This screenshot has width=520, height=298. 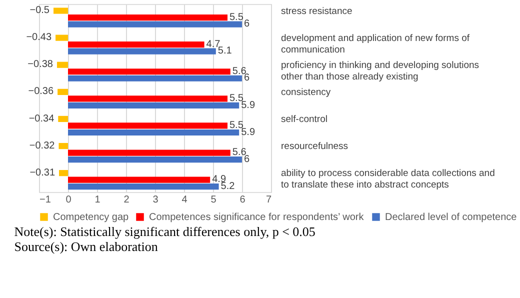 I want to click on y-tick-label: ability to process considerable data collections and to translate these into abstract concepts, so click(x=388, y=179).